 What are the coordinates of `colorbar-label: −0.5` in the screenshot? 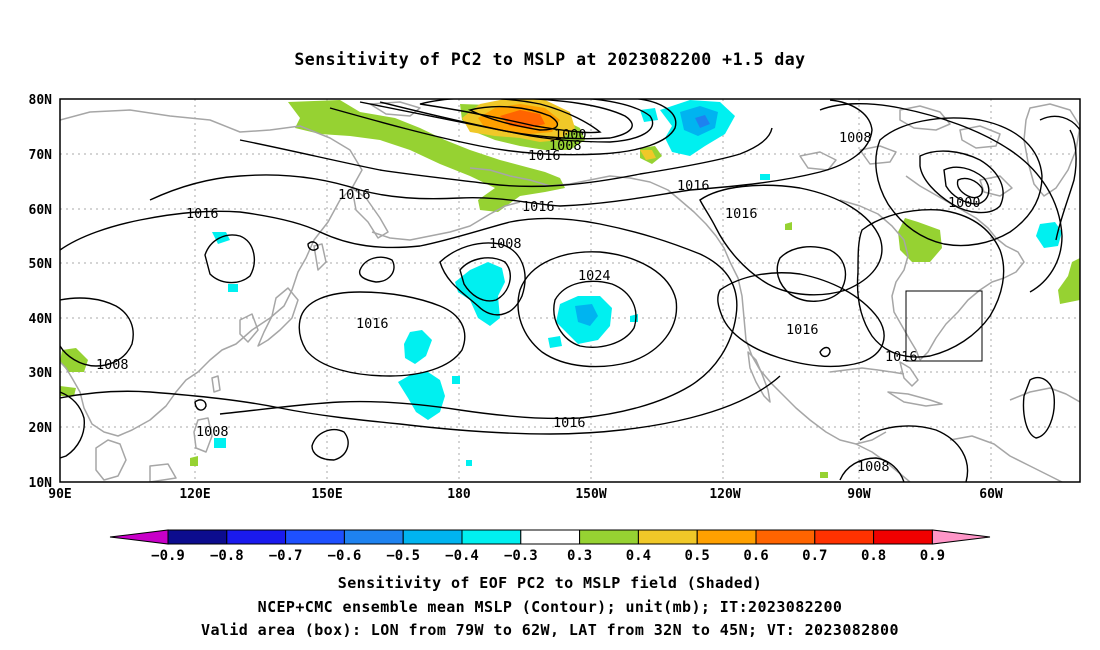 It's located at (403, 556).